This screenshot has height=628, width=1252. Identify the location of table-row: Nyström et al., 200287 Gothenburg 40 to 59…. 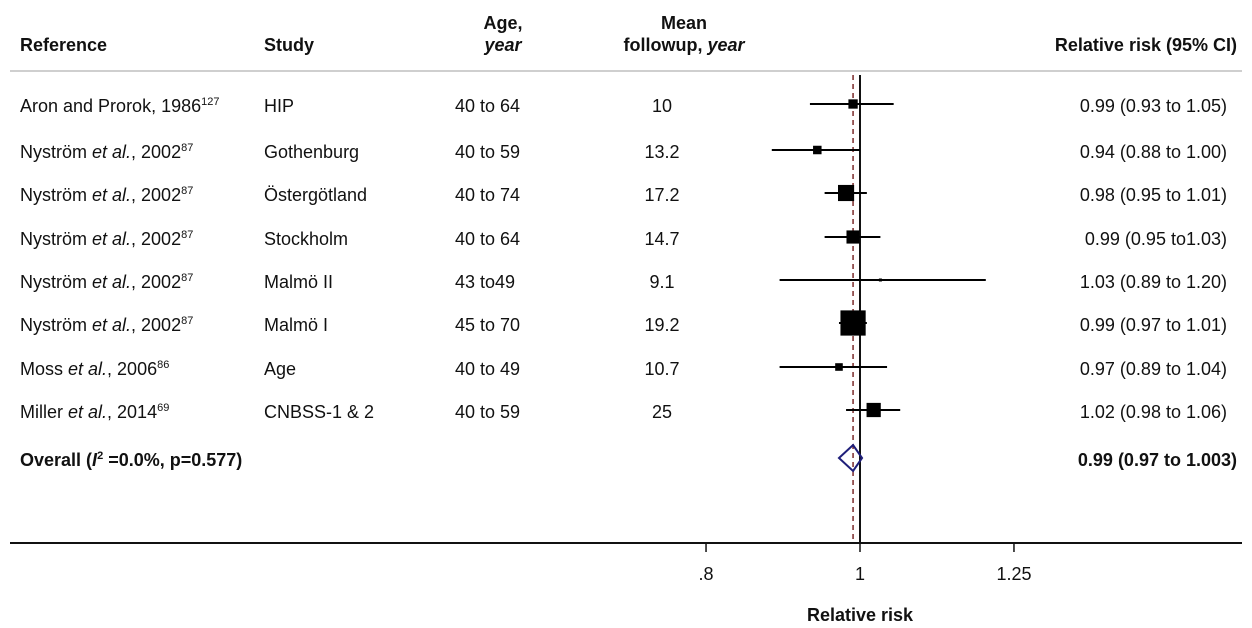
(626, 152).